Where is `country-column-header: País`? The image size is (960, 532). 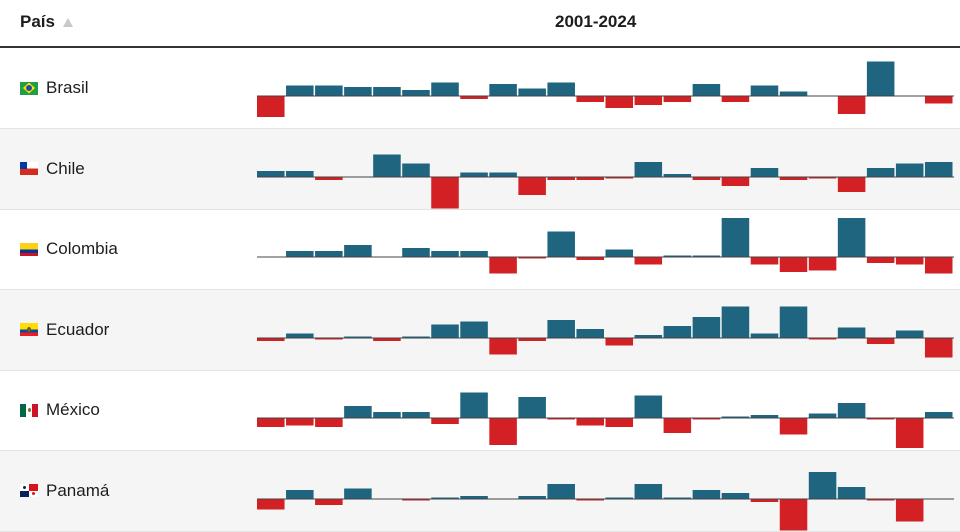
country-column-header: País is located at coordinates (46, 22).